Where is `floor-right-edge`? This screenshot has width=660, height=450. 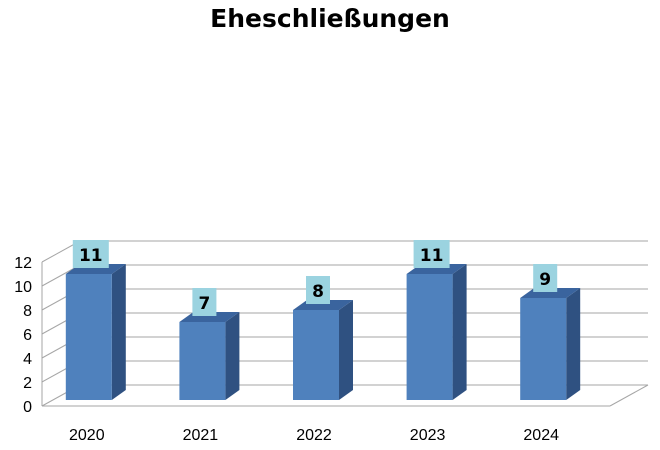 floor-right-edge is located at coordinates (629, 395).